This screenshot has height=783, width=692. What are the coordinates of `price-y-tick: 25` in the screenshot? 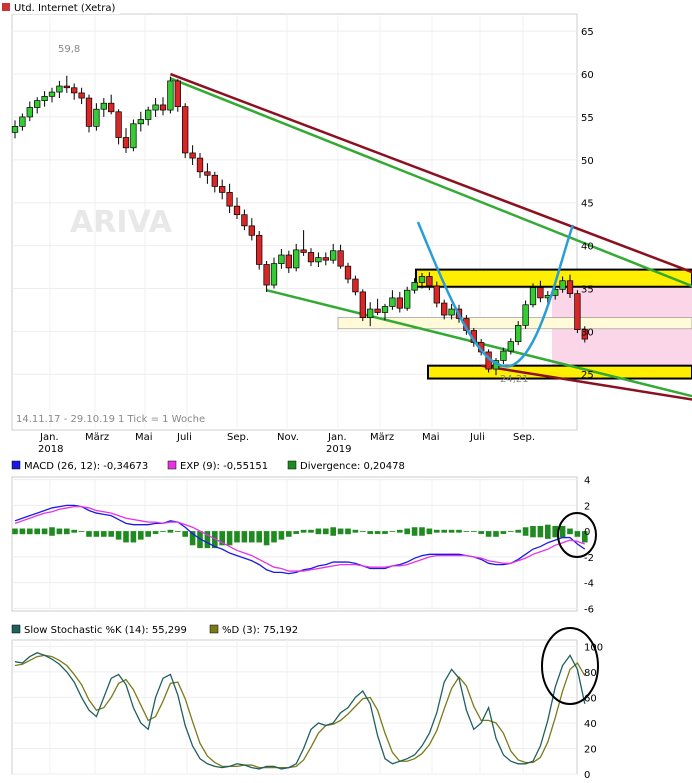 It's located at (587, 375).